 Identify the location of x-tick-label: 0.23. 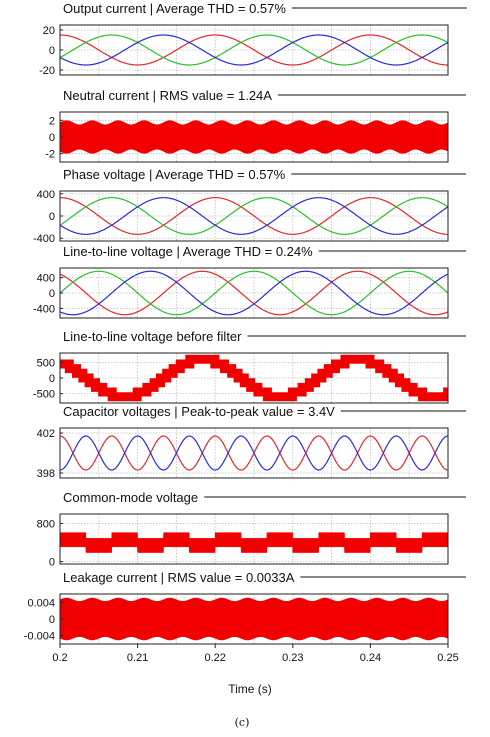
(292, 658).